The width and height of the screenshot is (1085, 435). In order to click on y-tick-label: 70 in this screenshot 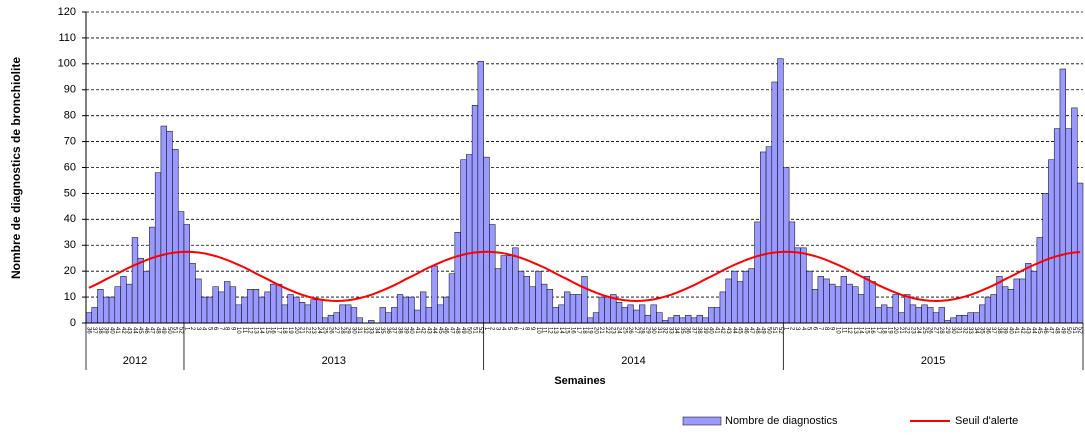, I will do `click(70, 141)`.